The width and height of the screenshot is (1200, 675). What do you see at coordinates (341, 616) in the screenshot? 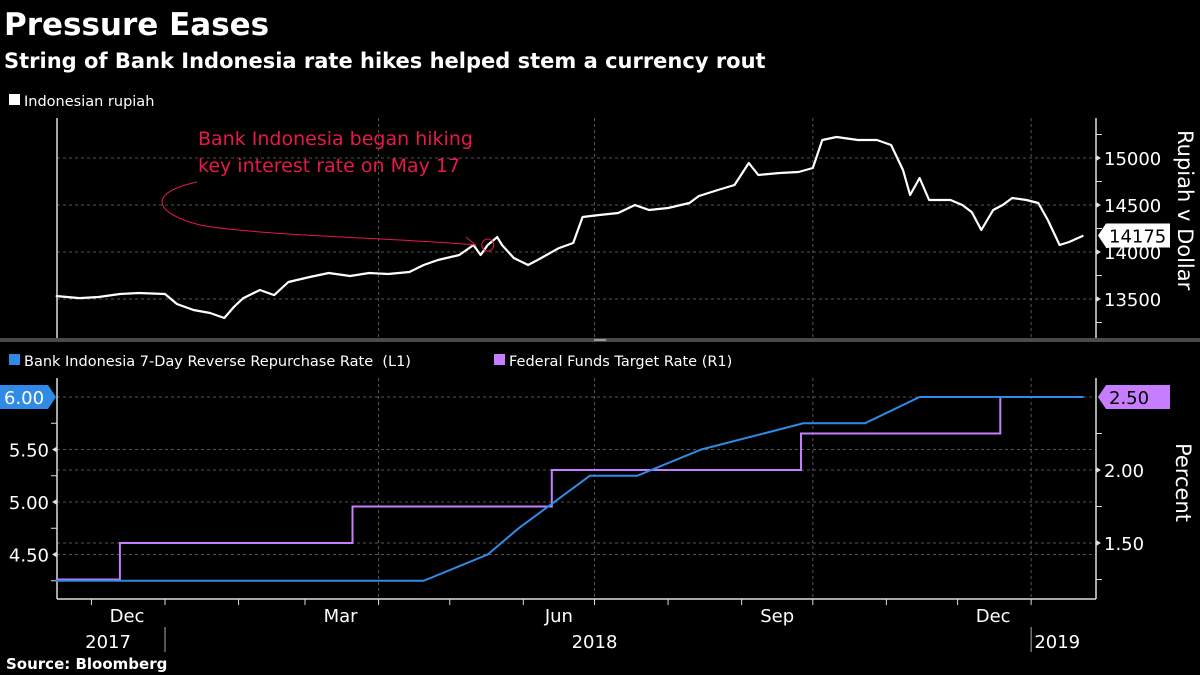
I see `x-month-label: Mar` at bounding box center [341, 616].